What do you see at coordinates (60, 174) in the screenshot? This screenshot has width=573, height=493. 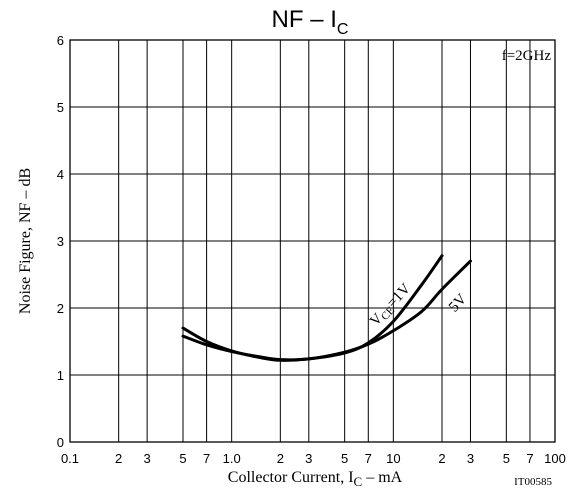 I see `y-tick-label: 4` at bounding box center [60, 174].